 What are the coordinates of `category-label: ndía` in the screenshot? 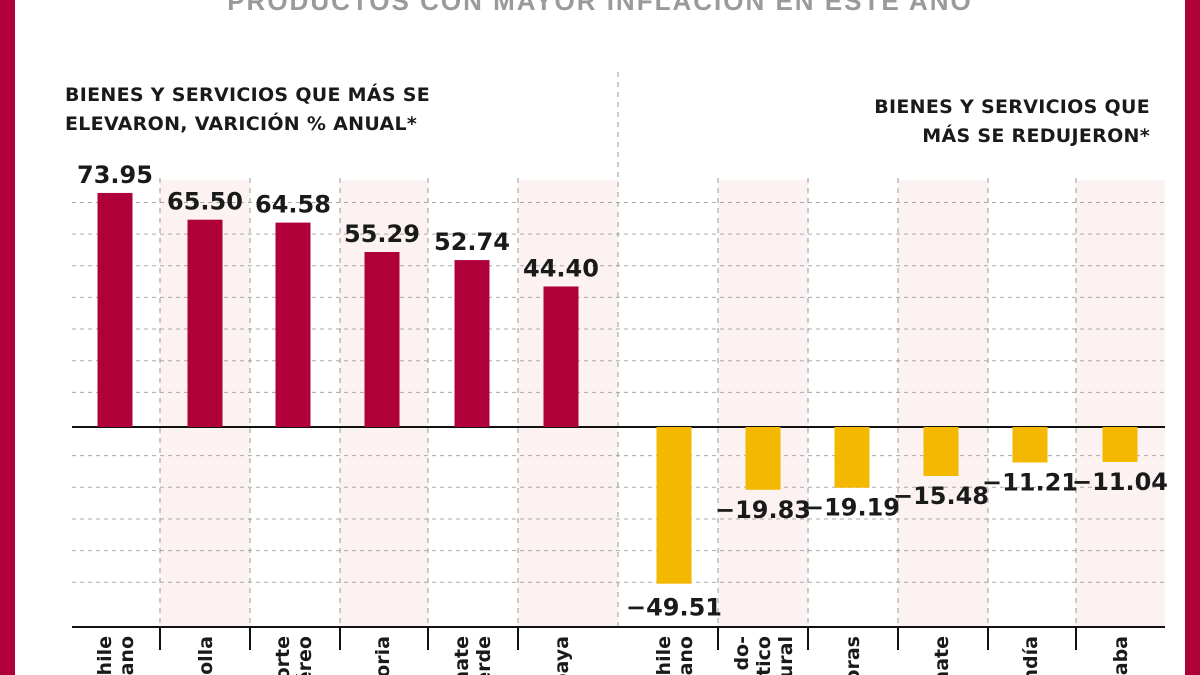 It's located at (1031, 655).